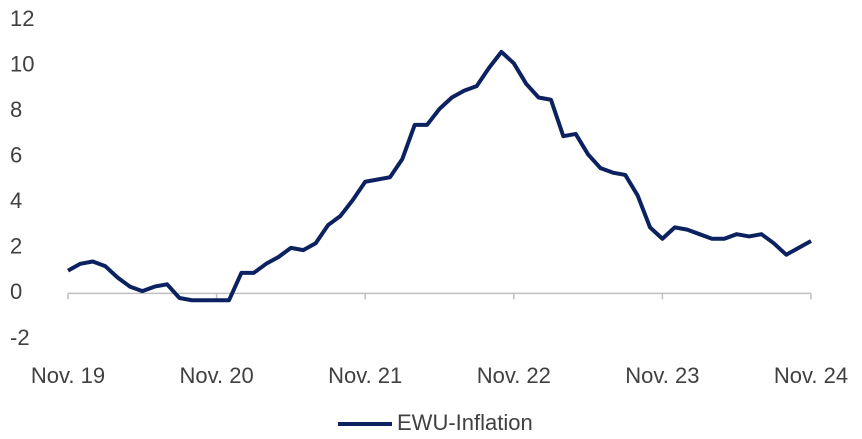 The height and width of the screenshot is (439, 862). I want to click on x-tick-label: Nov. 23, so click(662, 375).